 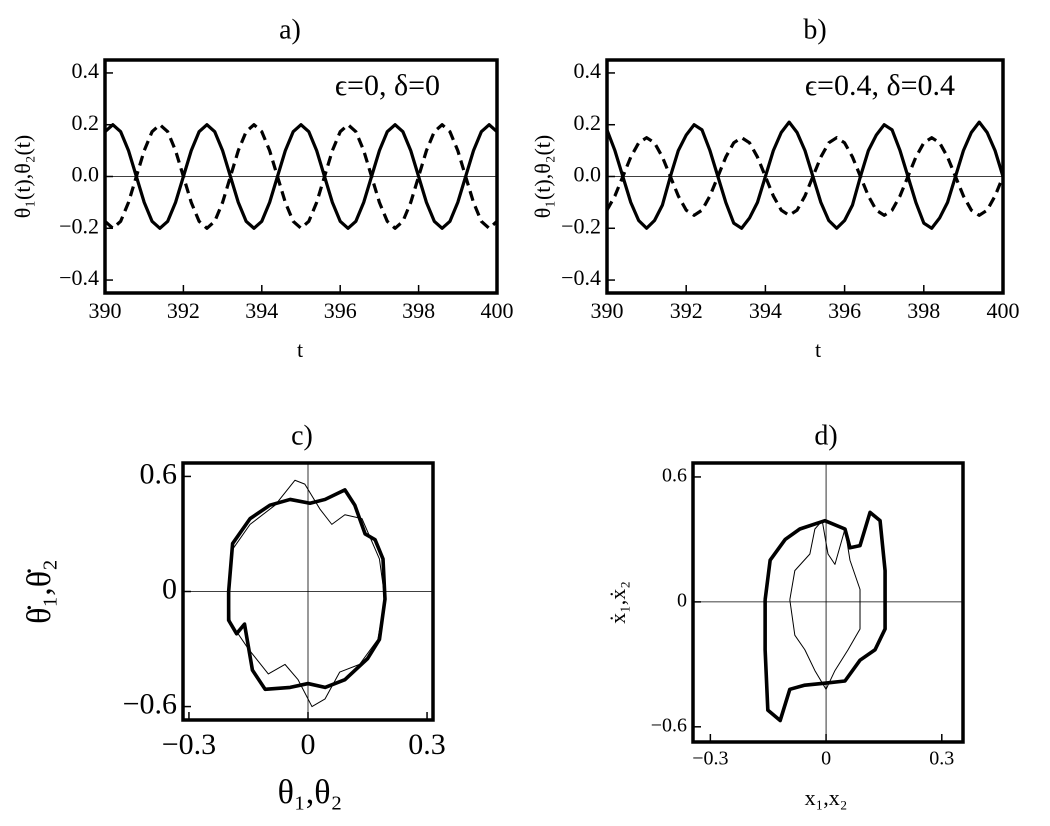 What do you see at coordinates (387, 85) in the screenshot?
I see `annotation: ϵ=0, δ=0` at bounding box center [387, 85].